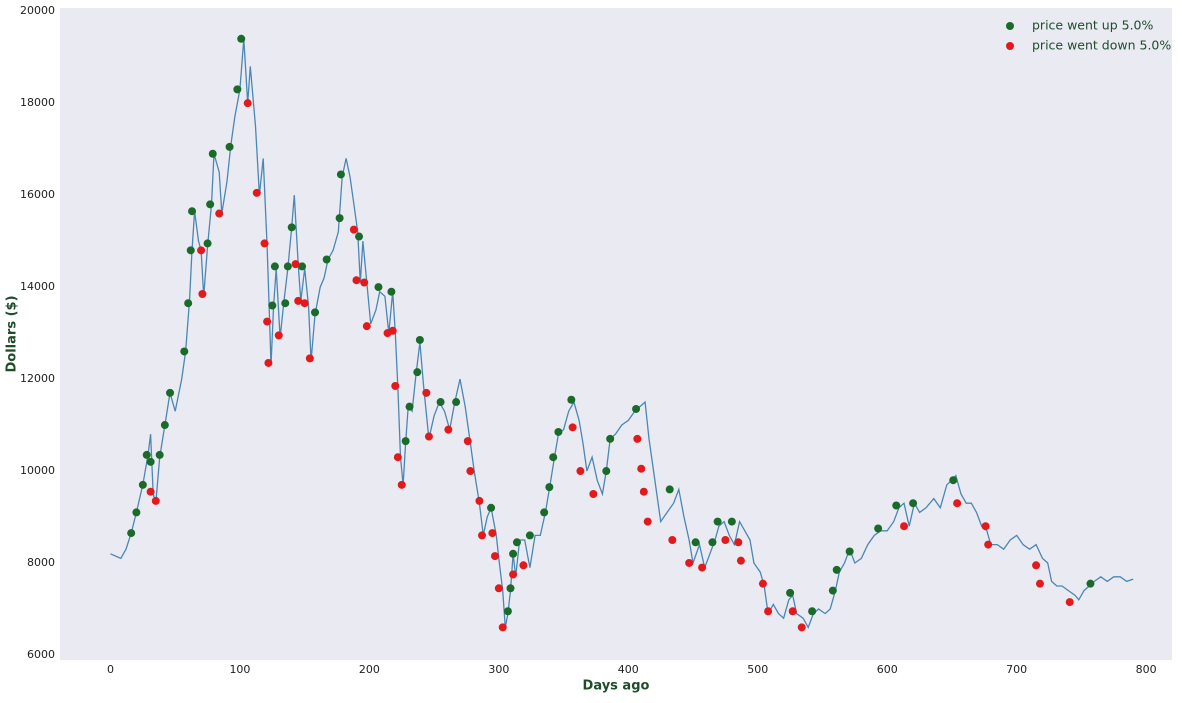 The width and height of the screenshot is (1182, 703). What do you see at coordinates (37, 286) in the screenshot?
I see `y-tick-label: 14000` at bounding box center [37, 286].